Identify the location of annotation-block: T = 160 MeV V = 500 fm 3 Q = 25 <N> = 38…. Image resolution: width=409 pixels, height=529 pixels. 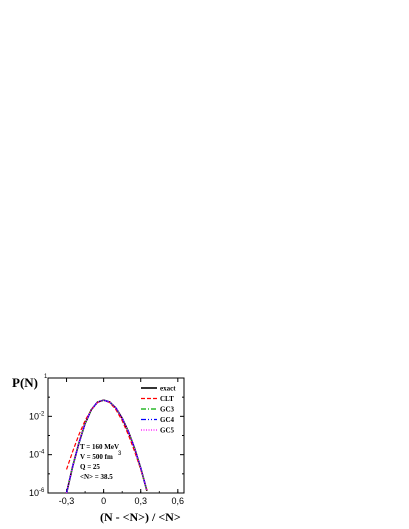
(101, 462).